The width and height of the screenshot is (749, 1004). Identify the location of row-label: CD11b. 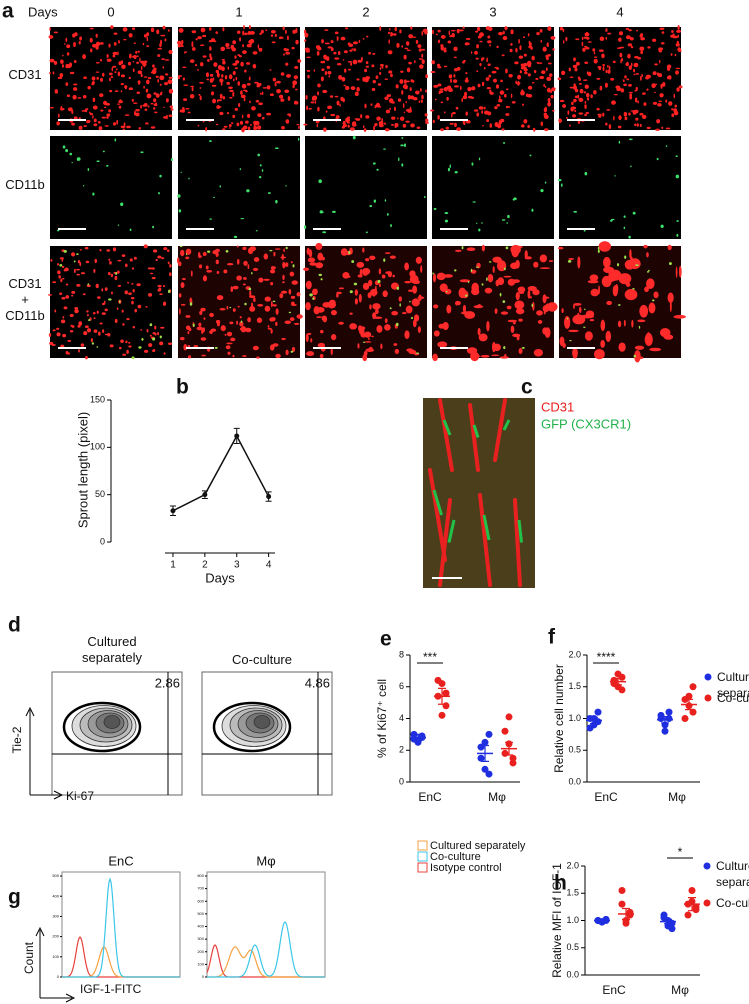
(25, 184).